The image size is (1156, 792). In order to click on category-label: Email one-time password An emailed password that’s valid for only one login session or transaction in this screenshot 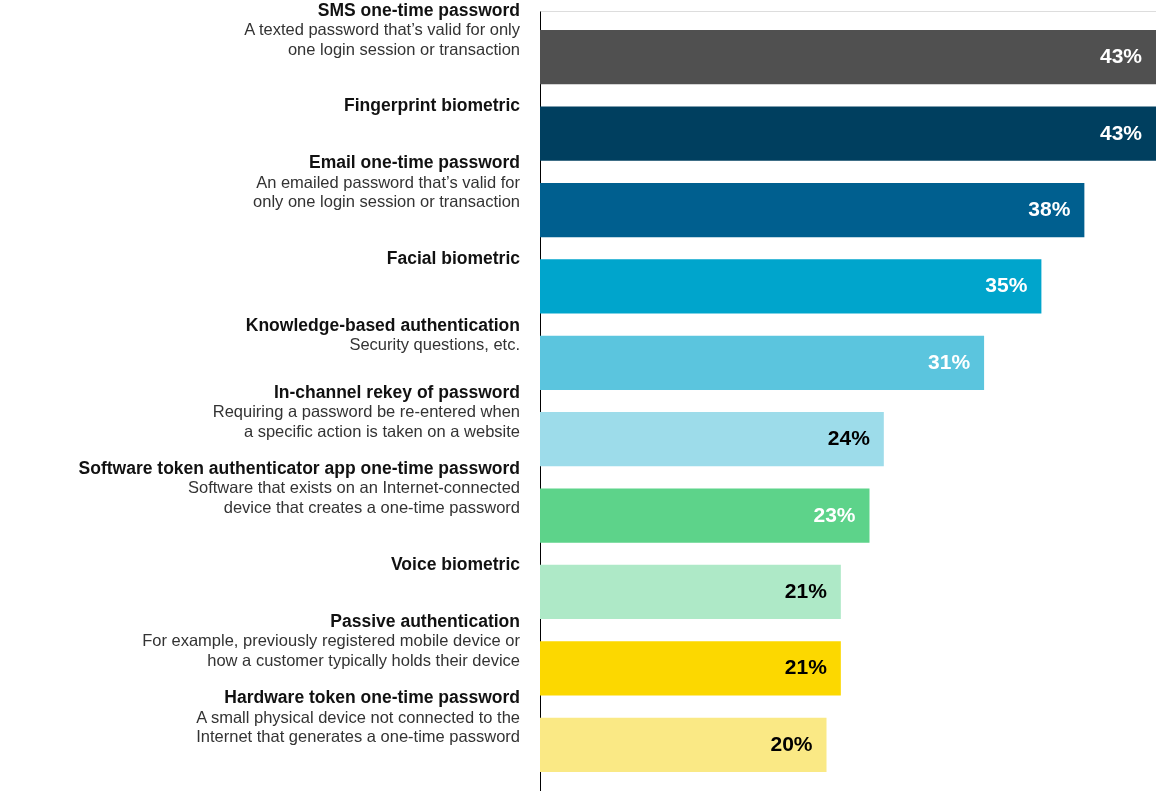, I will do `click(386, 181)`.